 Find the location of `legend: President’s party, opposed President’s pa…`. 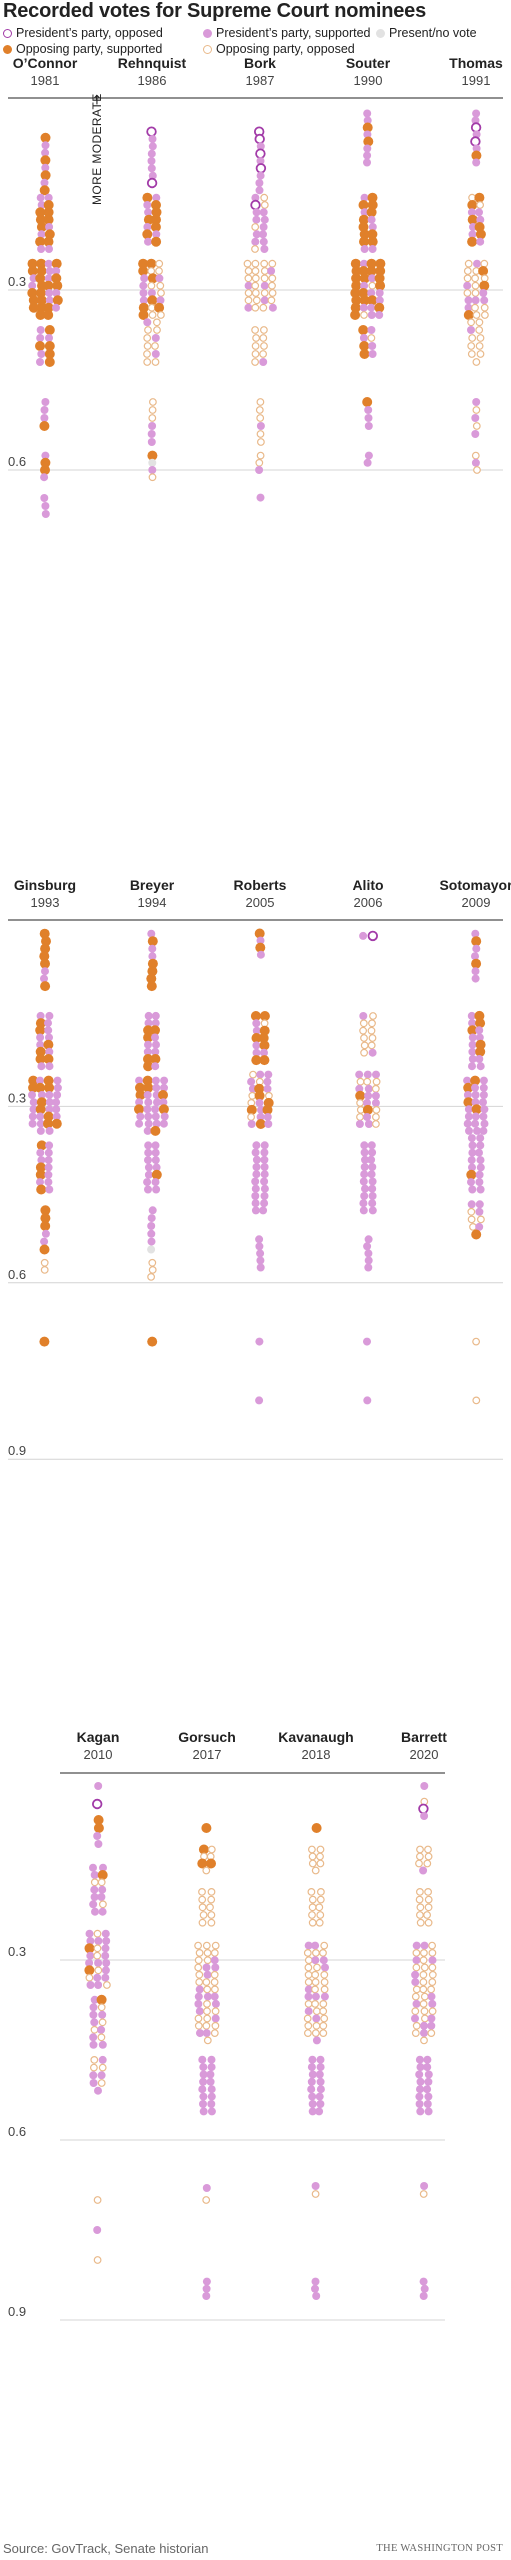

legend: President’s party, opposed President’s pa… is located at coordinates (255, 42).